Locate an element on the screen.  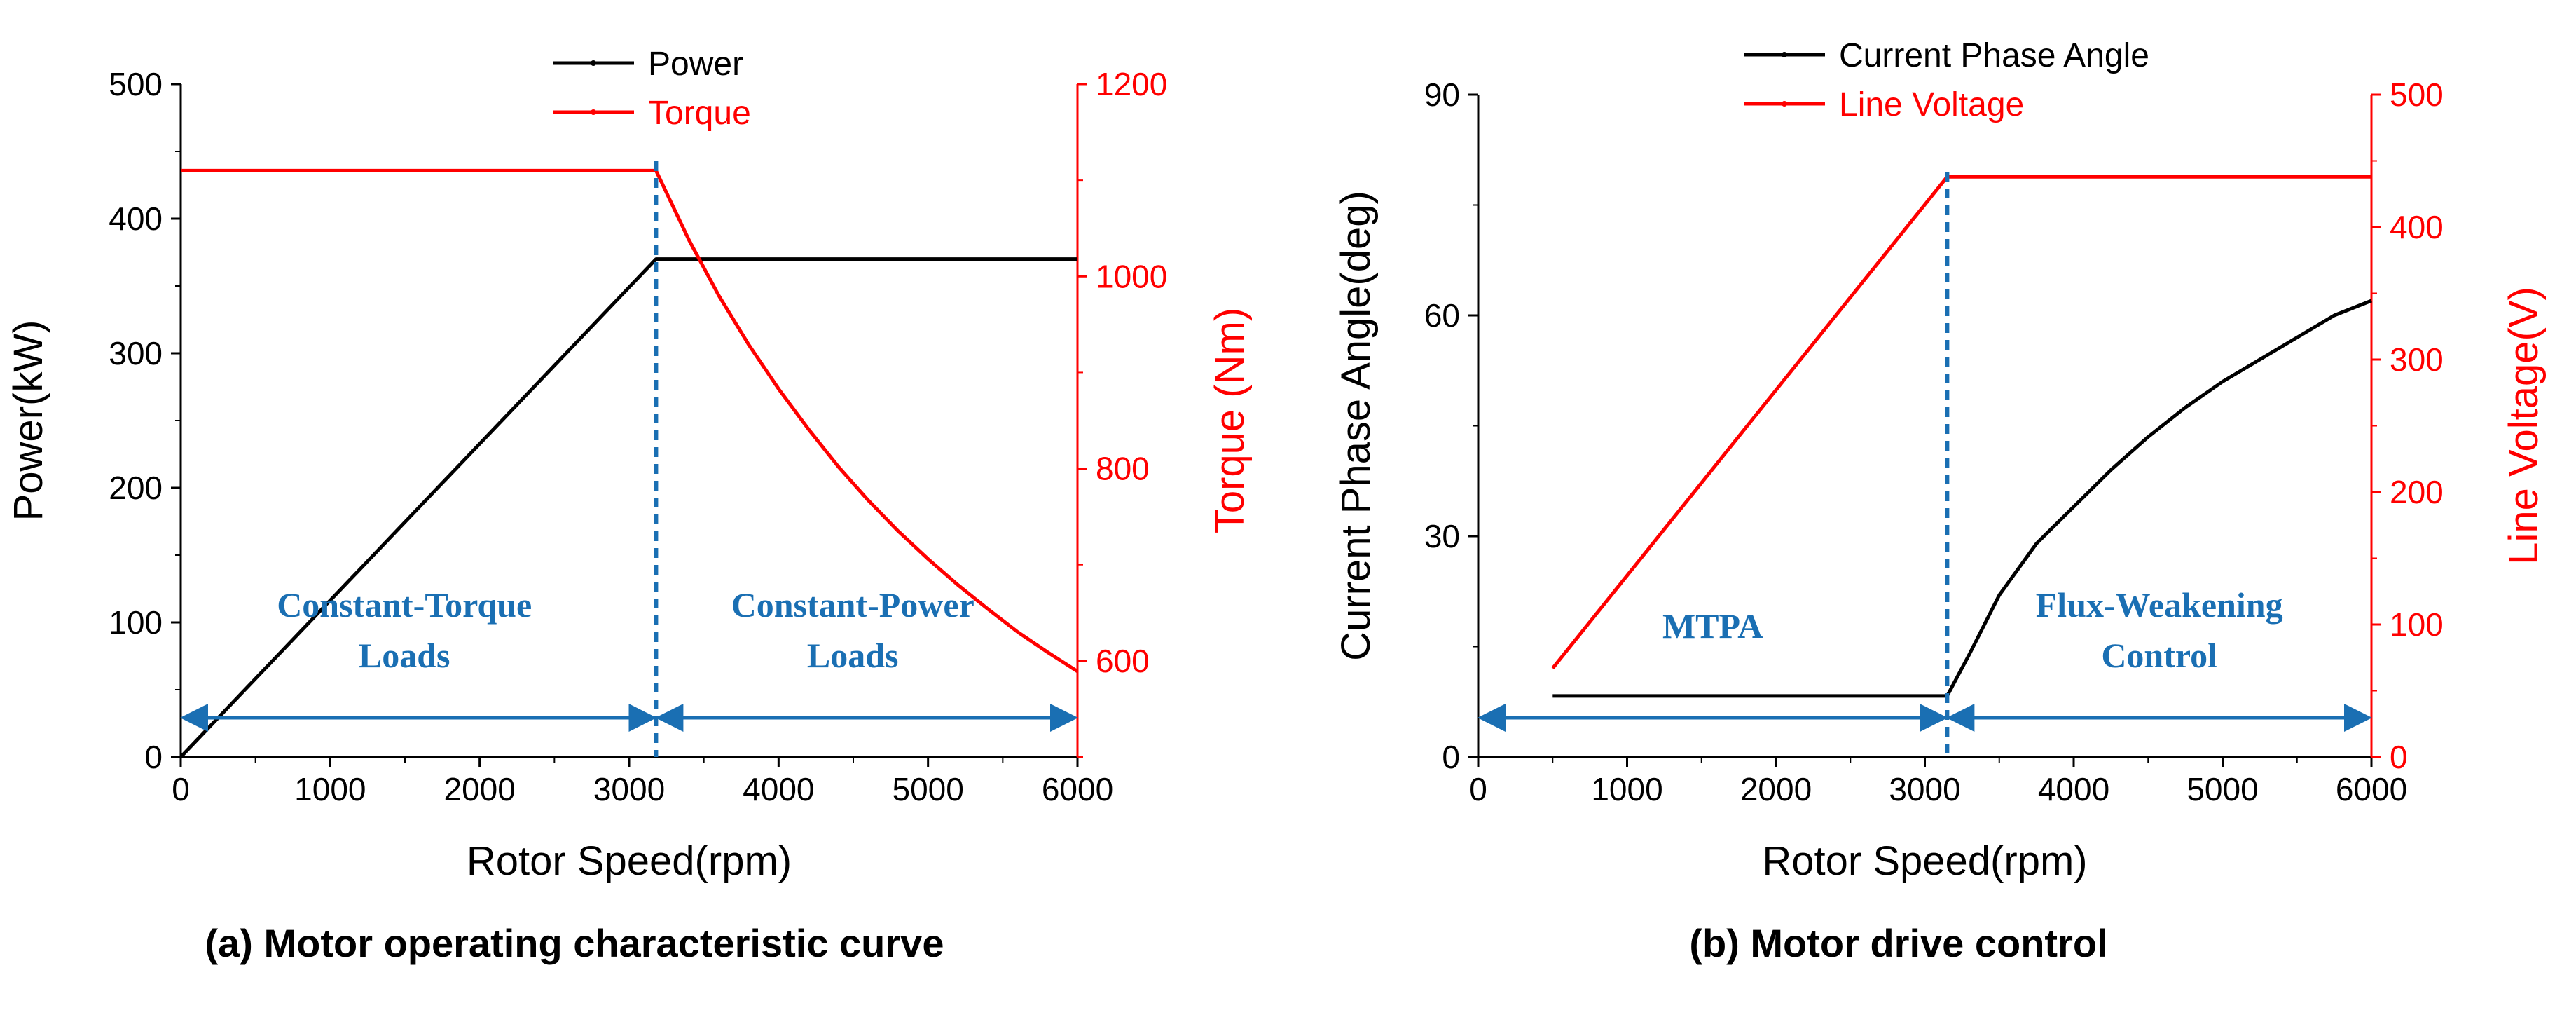
y2-tick-label: 400 is located at coordinates (2417, 227).